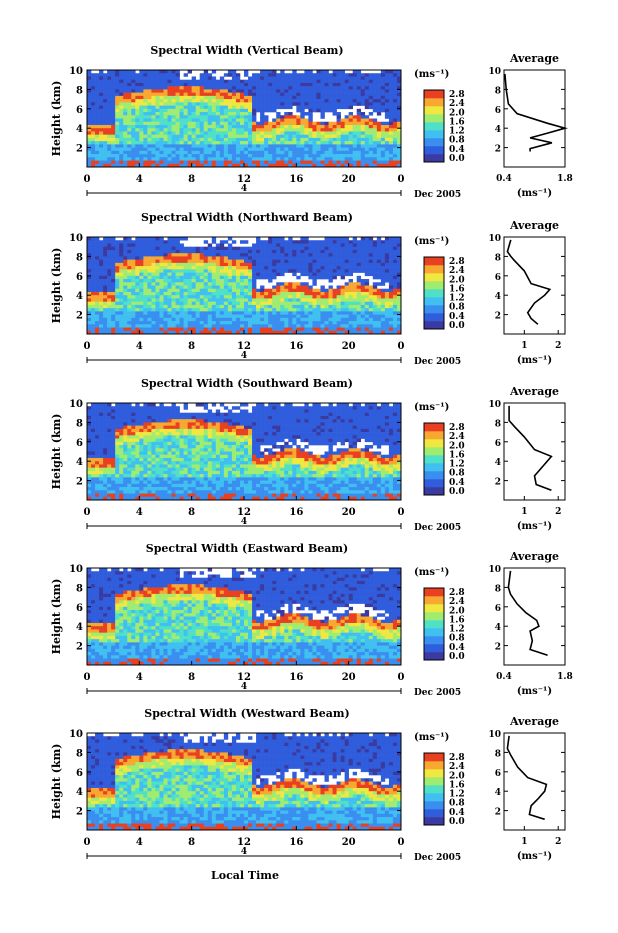 This screenshot has width=618, height=933. I want to click on colorbar-tick-label: 1.6, so click(457, 289).